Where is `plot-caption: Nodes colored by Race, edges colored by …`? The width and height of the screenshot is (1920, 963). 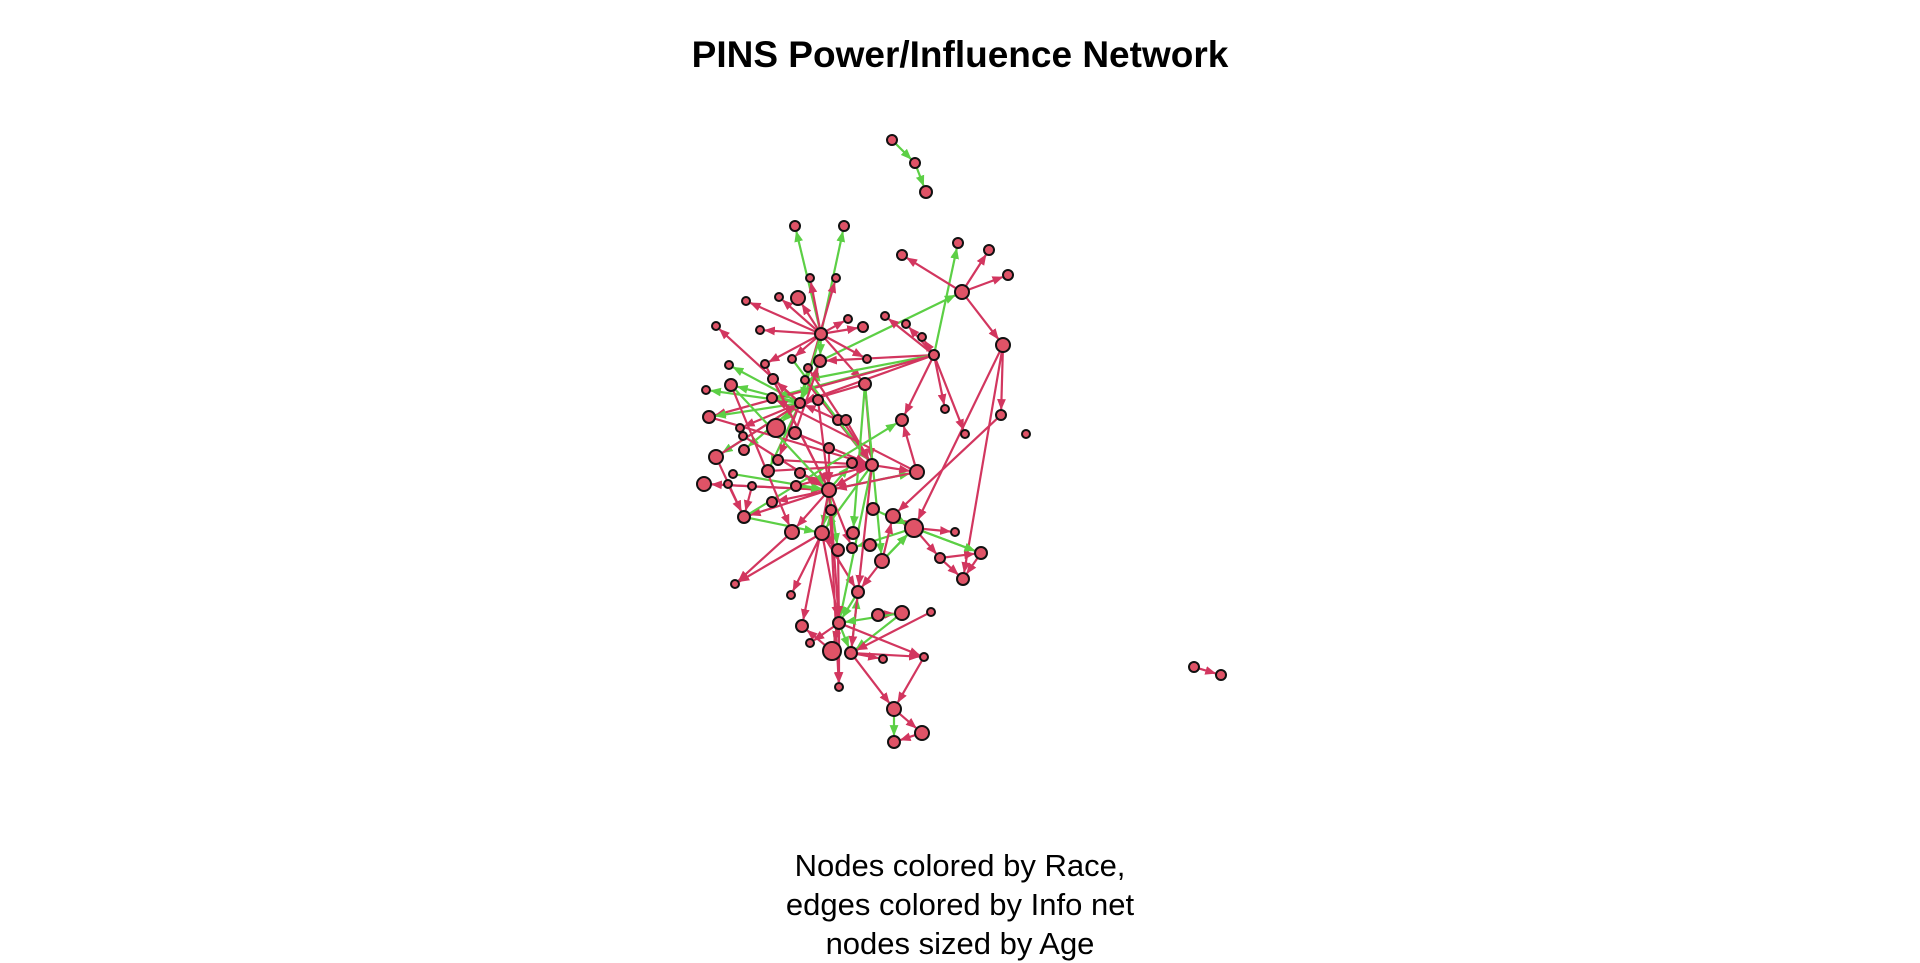 plot-caption: Nodes colored by Race, edges colored by … is located at coordinates (960, 904).